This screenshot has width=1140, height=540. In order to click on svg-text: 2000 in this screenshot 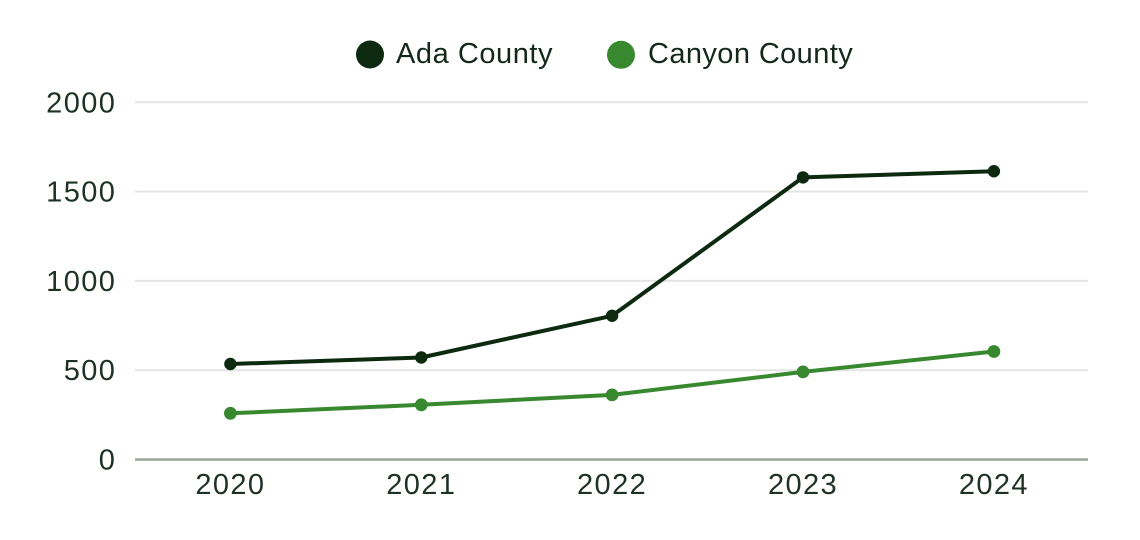, I will do `click(81, 103)`.